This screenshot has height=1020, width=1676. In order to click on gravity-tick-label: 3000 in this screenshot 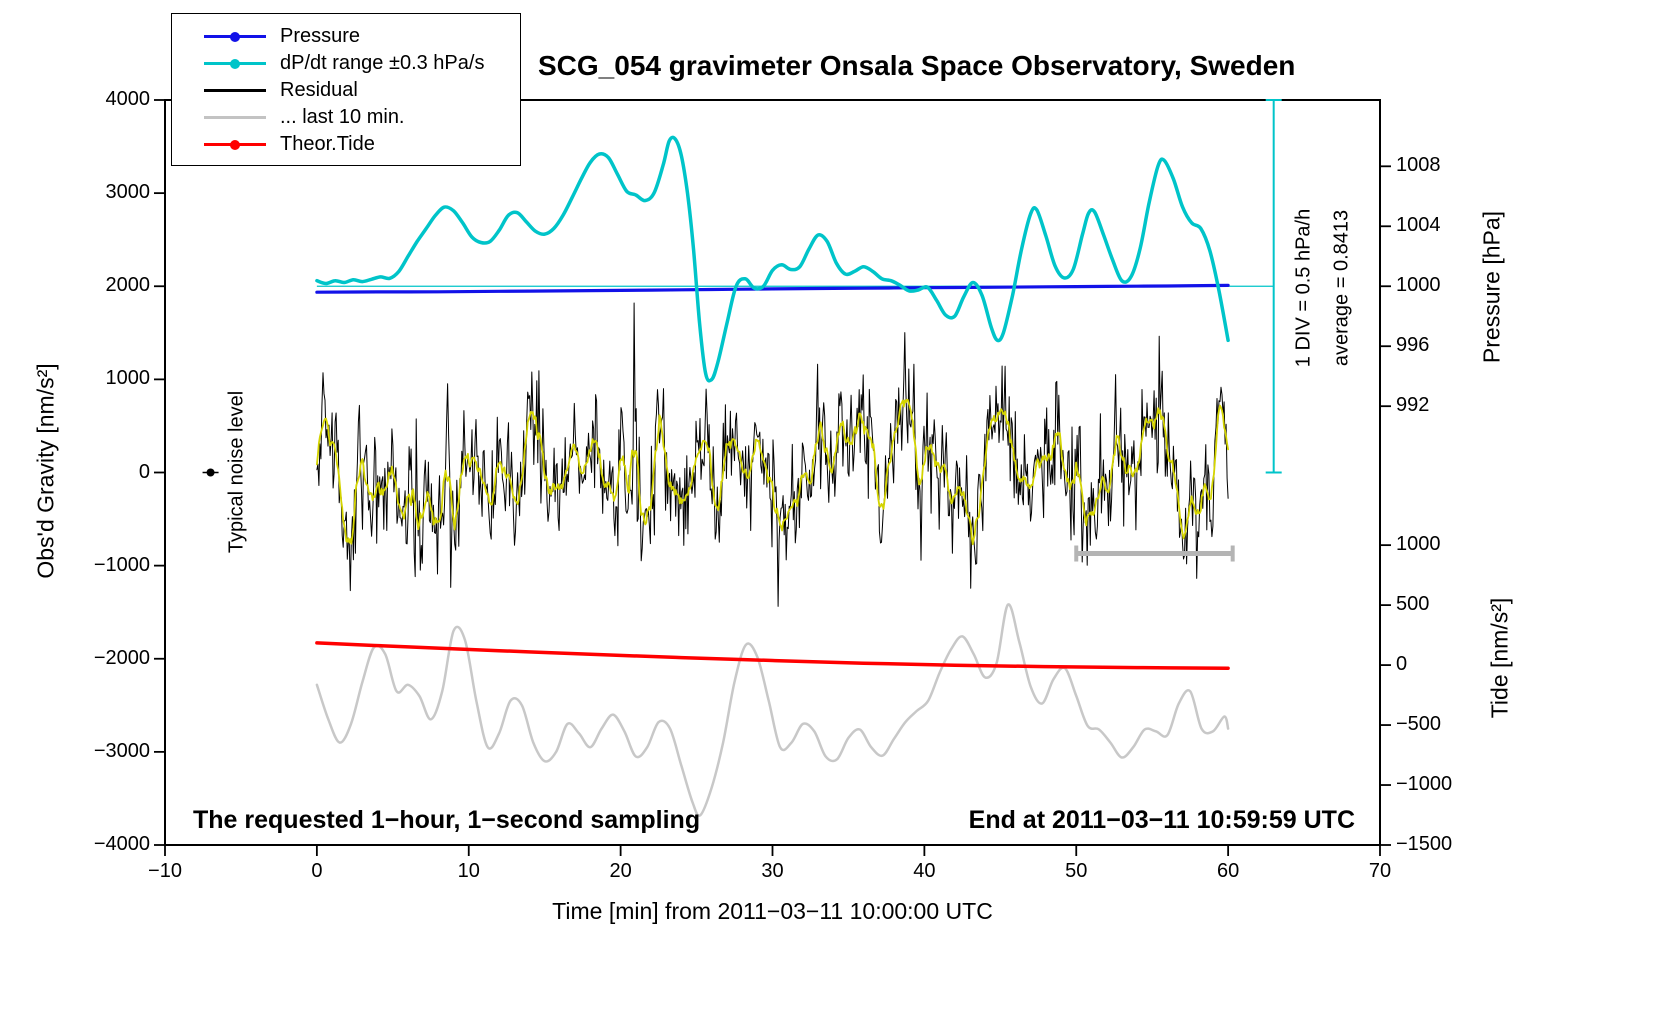, I will do `click(128, 192)`.